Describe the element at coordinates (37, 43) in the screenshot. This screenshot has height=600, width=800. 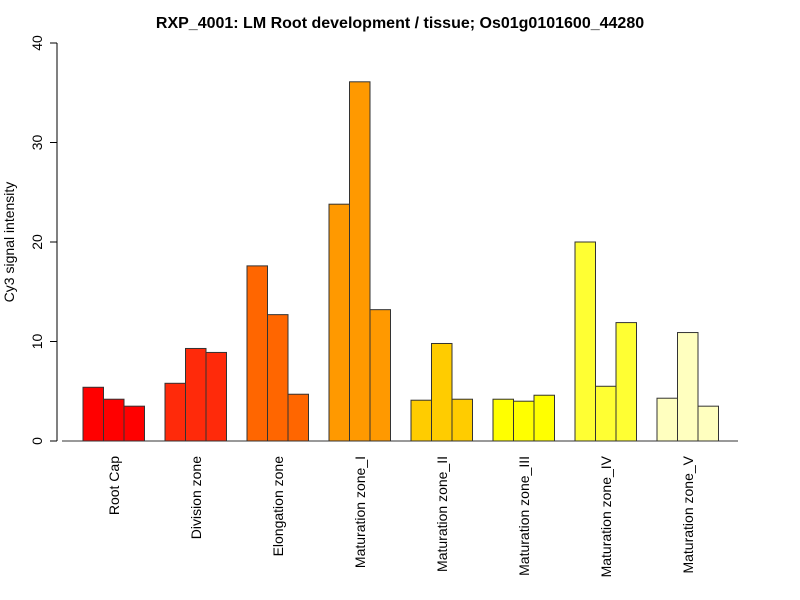
I see `y-tick-label: 40` at that location.